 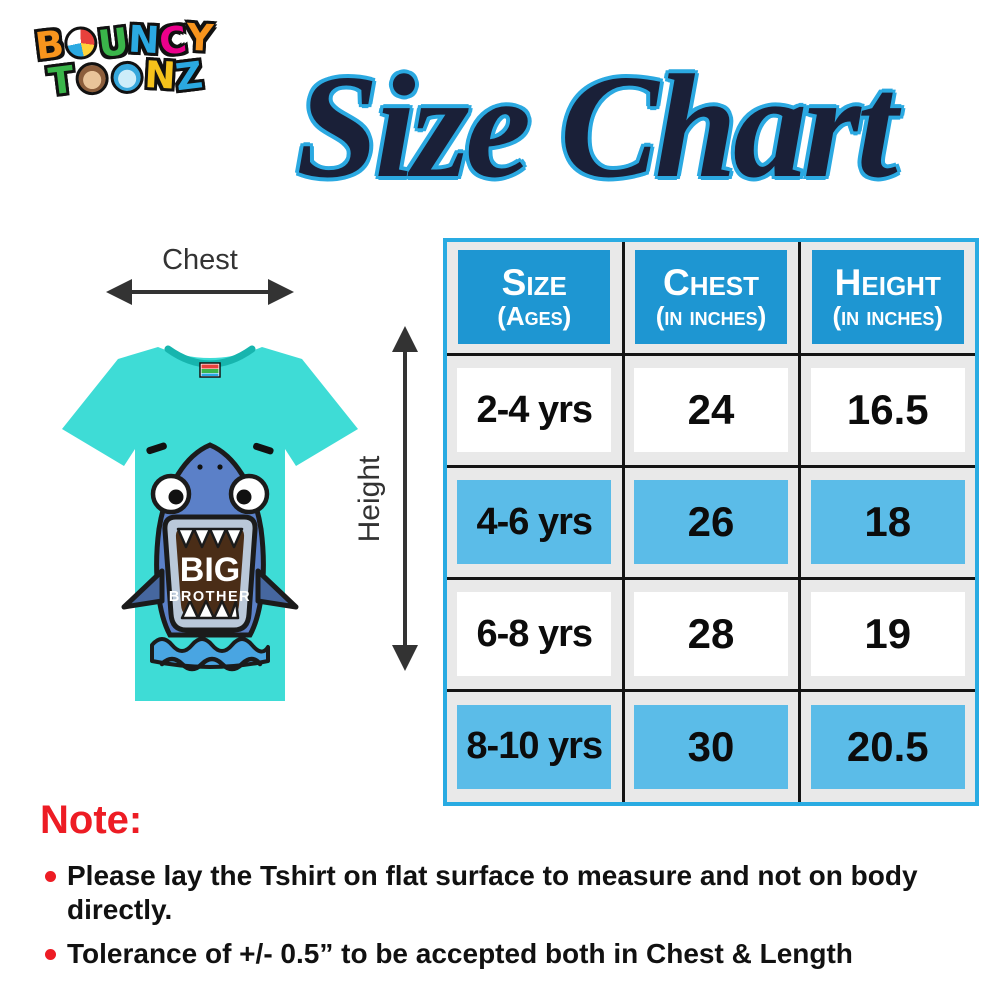 What do you see at coordinates (160, 75) in the screenshot?
I see `brand-letter: N` at bounding box center [160, 75].